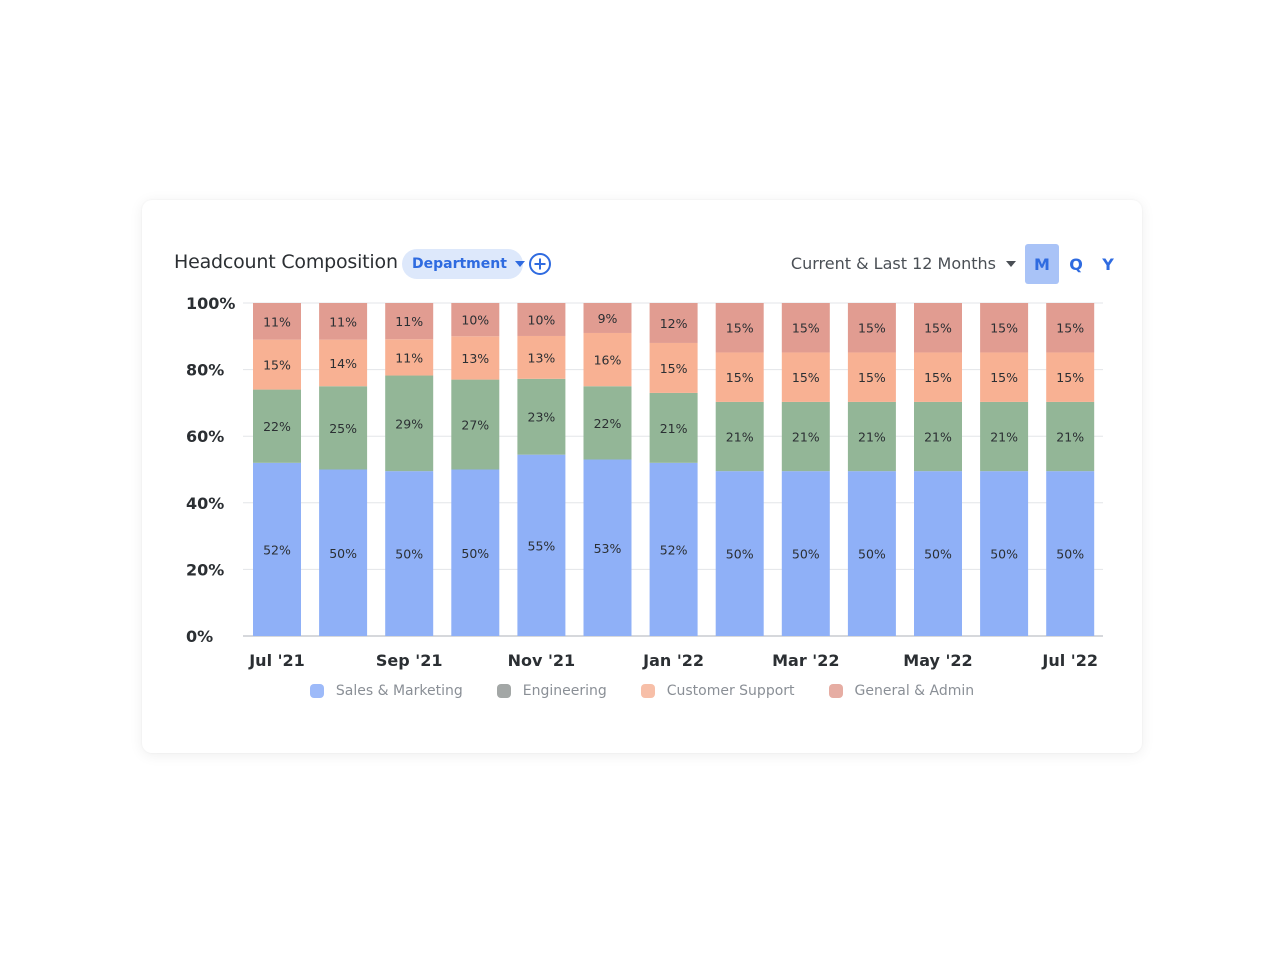 The height and width of the screenshot is (955, 1284). I want to click on y-tick-label: 20%, so click(205, 569).